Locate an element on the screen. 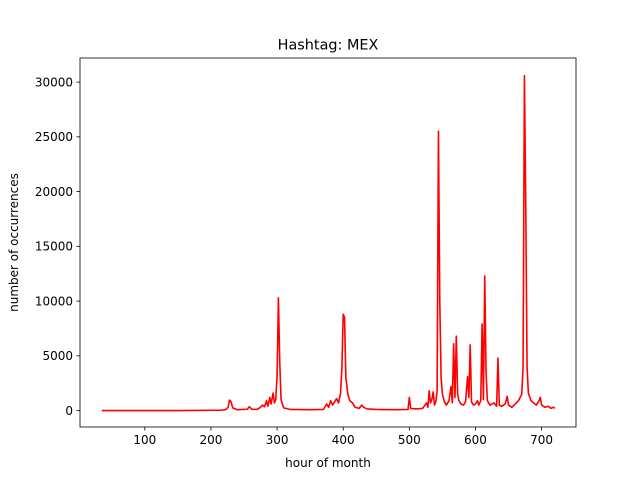 The width and height of the screenshot is (640, 484). y-tick-label: 30000 is located at coordinates (54, 82).